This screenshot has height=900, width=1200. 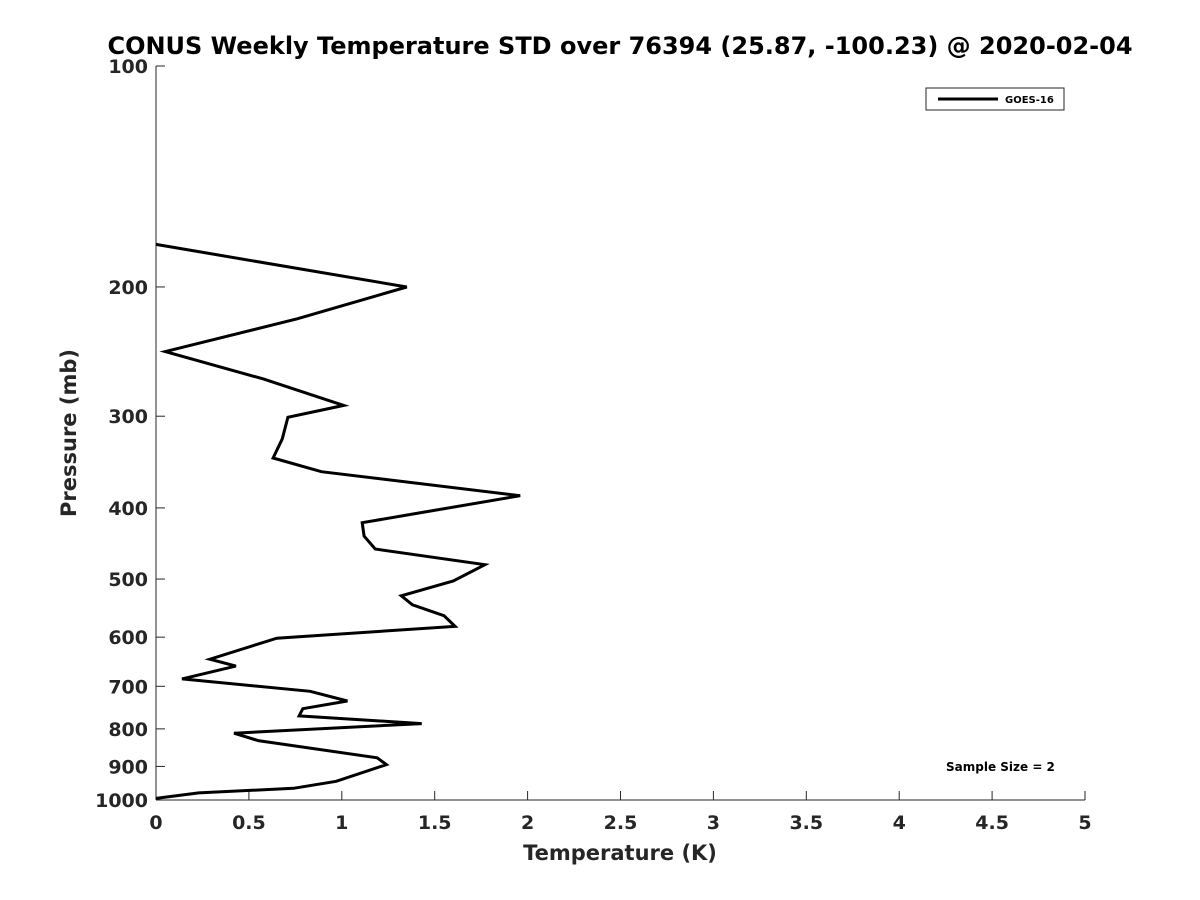 I want to click on y-tick-label: 800, so click(x=128, y=730).